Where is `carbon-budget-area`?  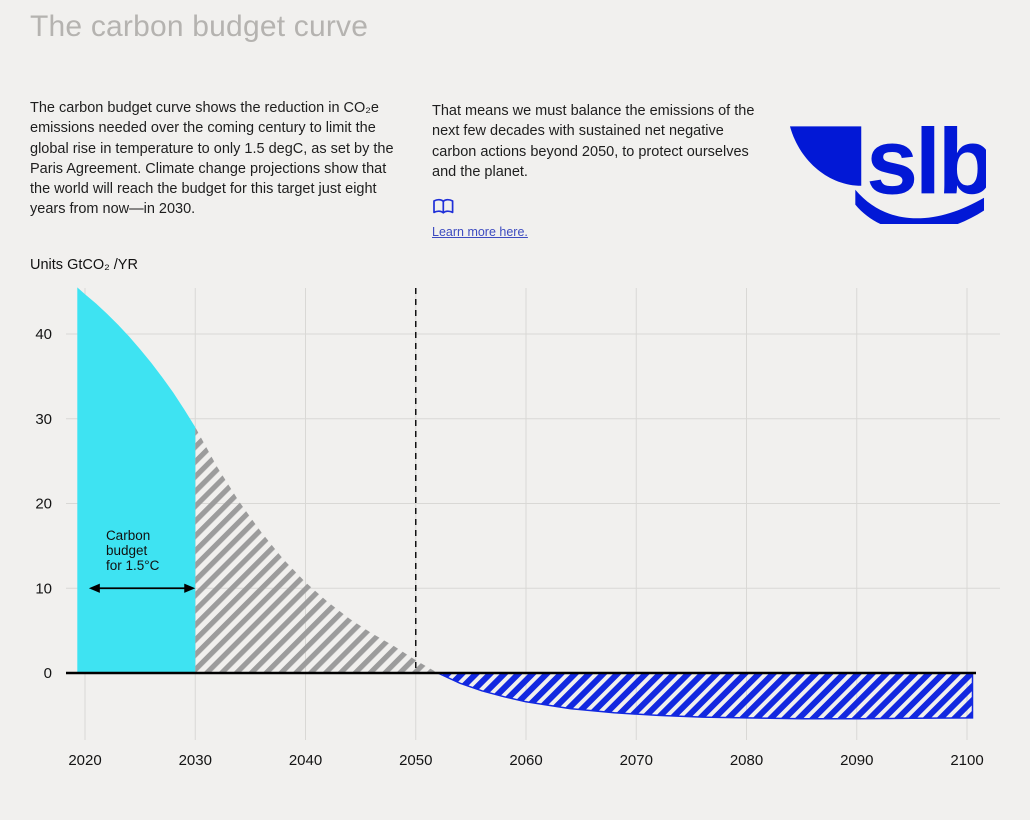
carbon-budget-area is located at coordinates (136, 480).